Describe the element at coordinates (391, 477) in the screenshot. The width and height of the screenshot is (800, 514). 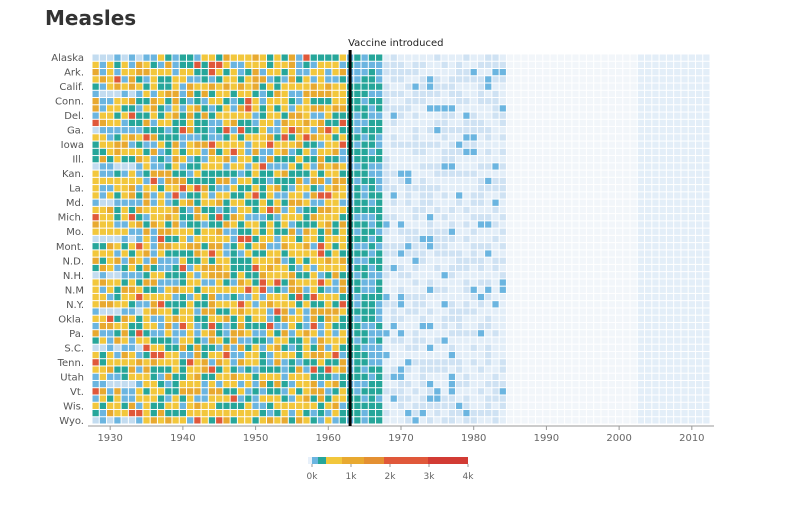
I see `legend-label: 2k` at that location.